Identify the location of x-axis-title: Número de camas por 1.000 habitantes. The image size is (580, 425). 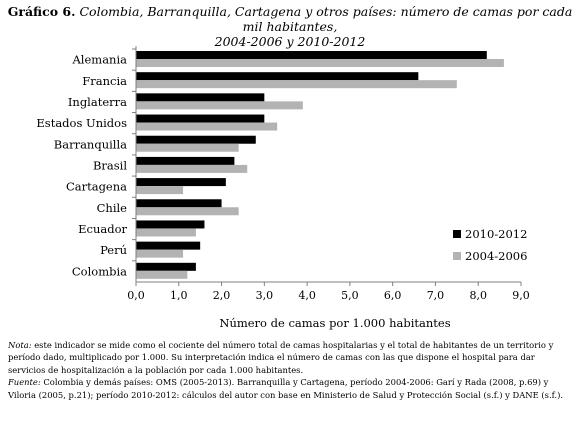
(334, 323).